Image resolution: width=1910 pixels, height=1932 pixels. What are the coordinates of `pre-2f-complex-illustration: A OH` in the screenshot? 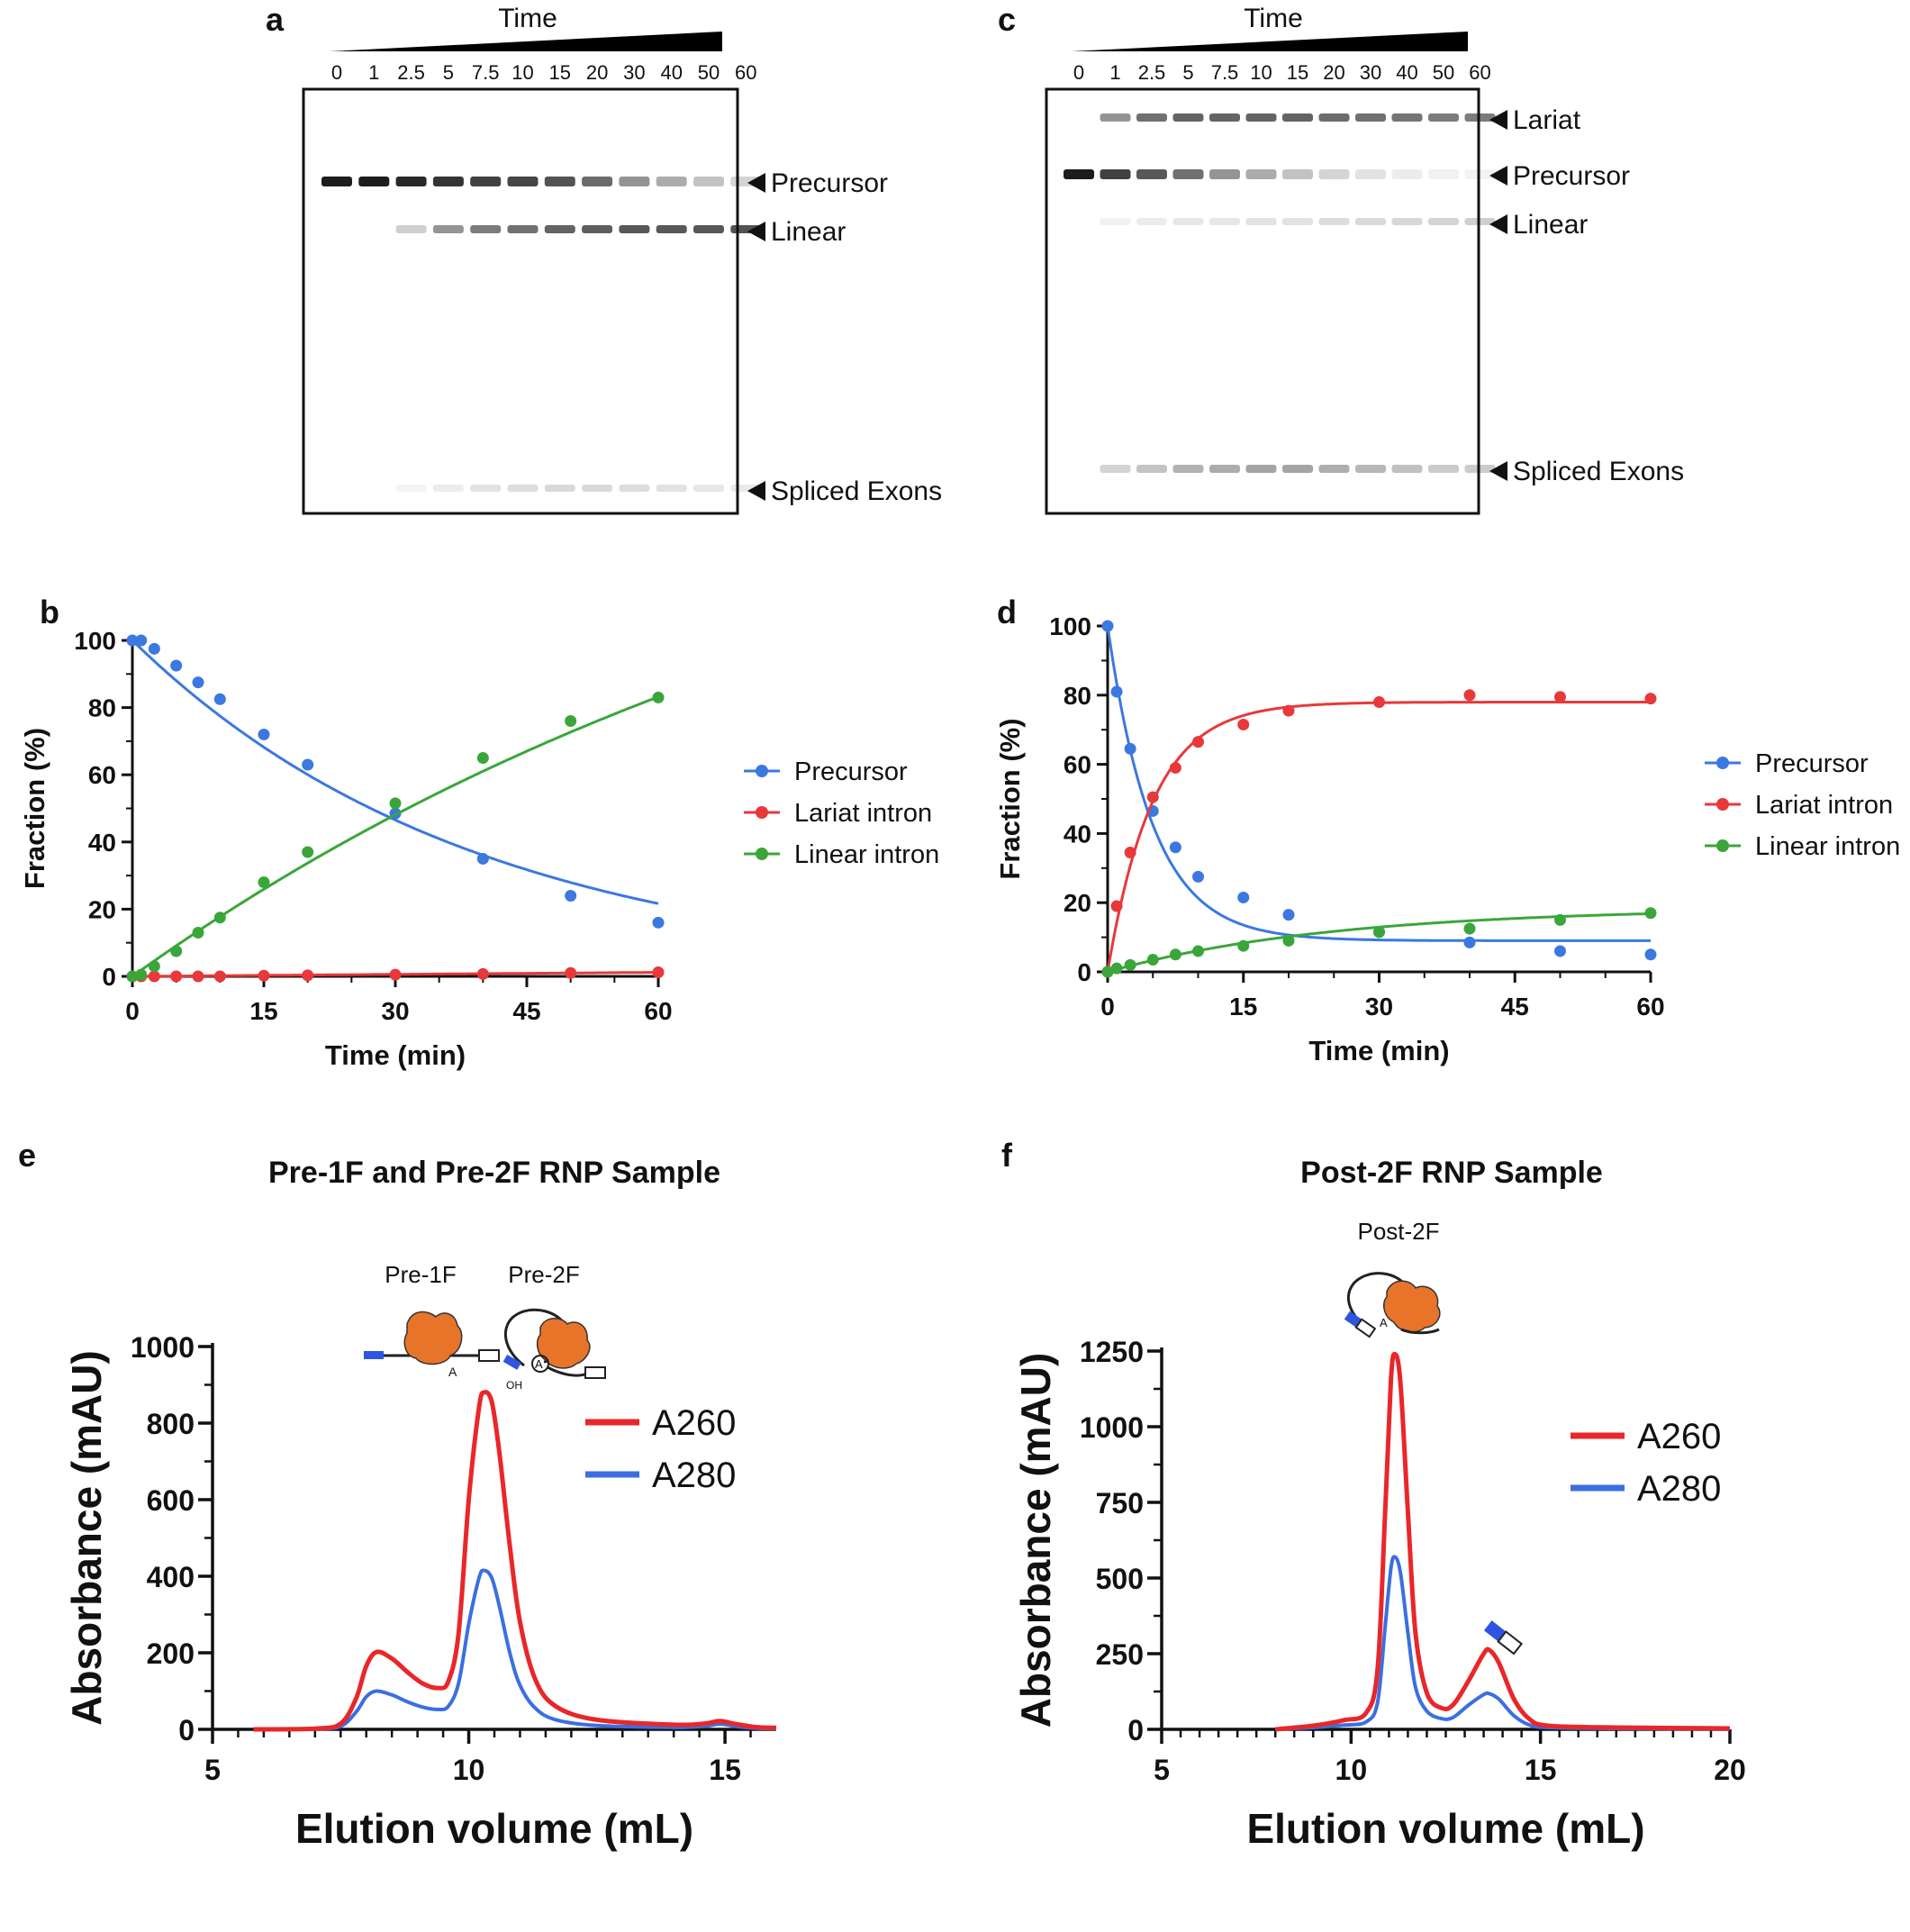 It's located at (554, 1350).